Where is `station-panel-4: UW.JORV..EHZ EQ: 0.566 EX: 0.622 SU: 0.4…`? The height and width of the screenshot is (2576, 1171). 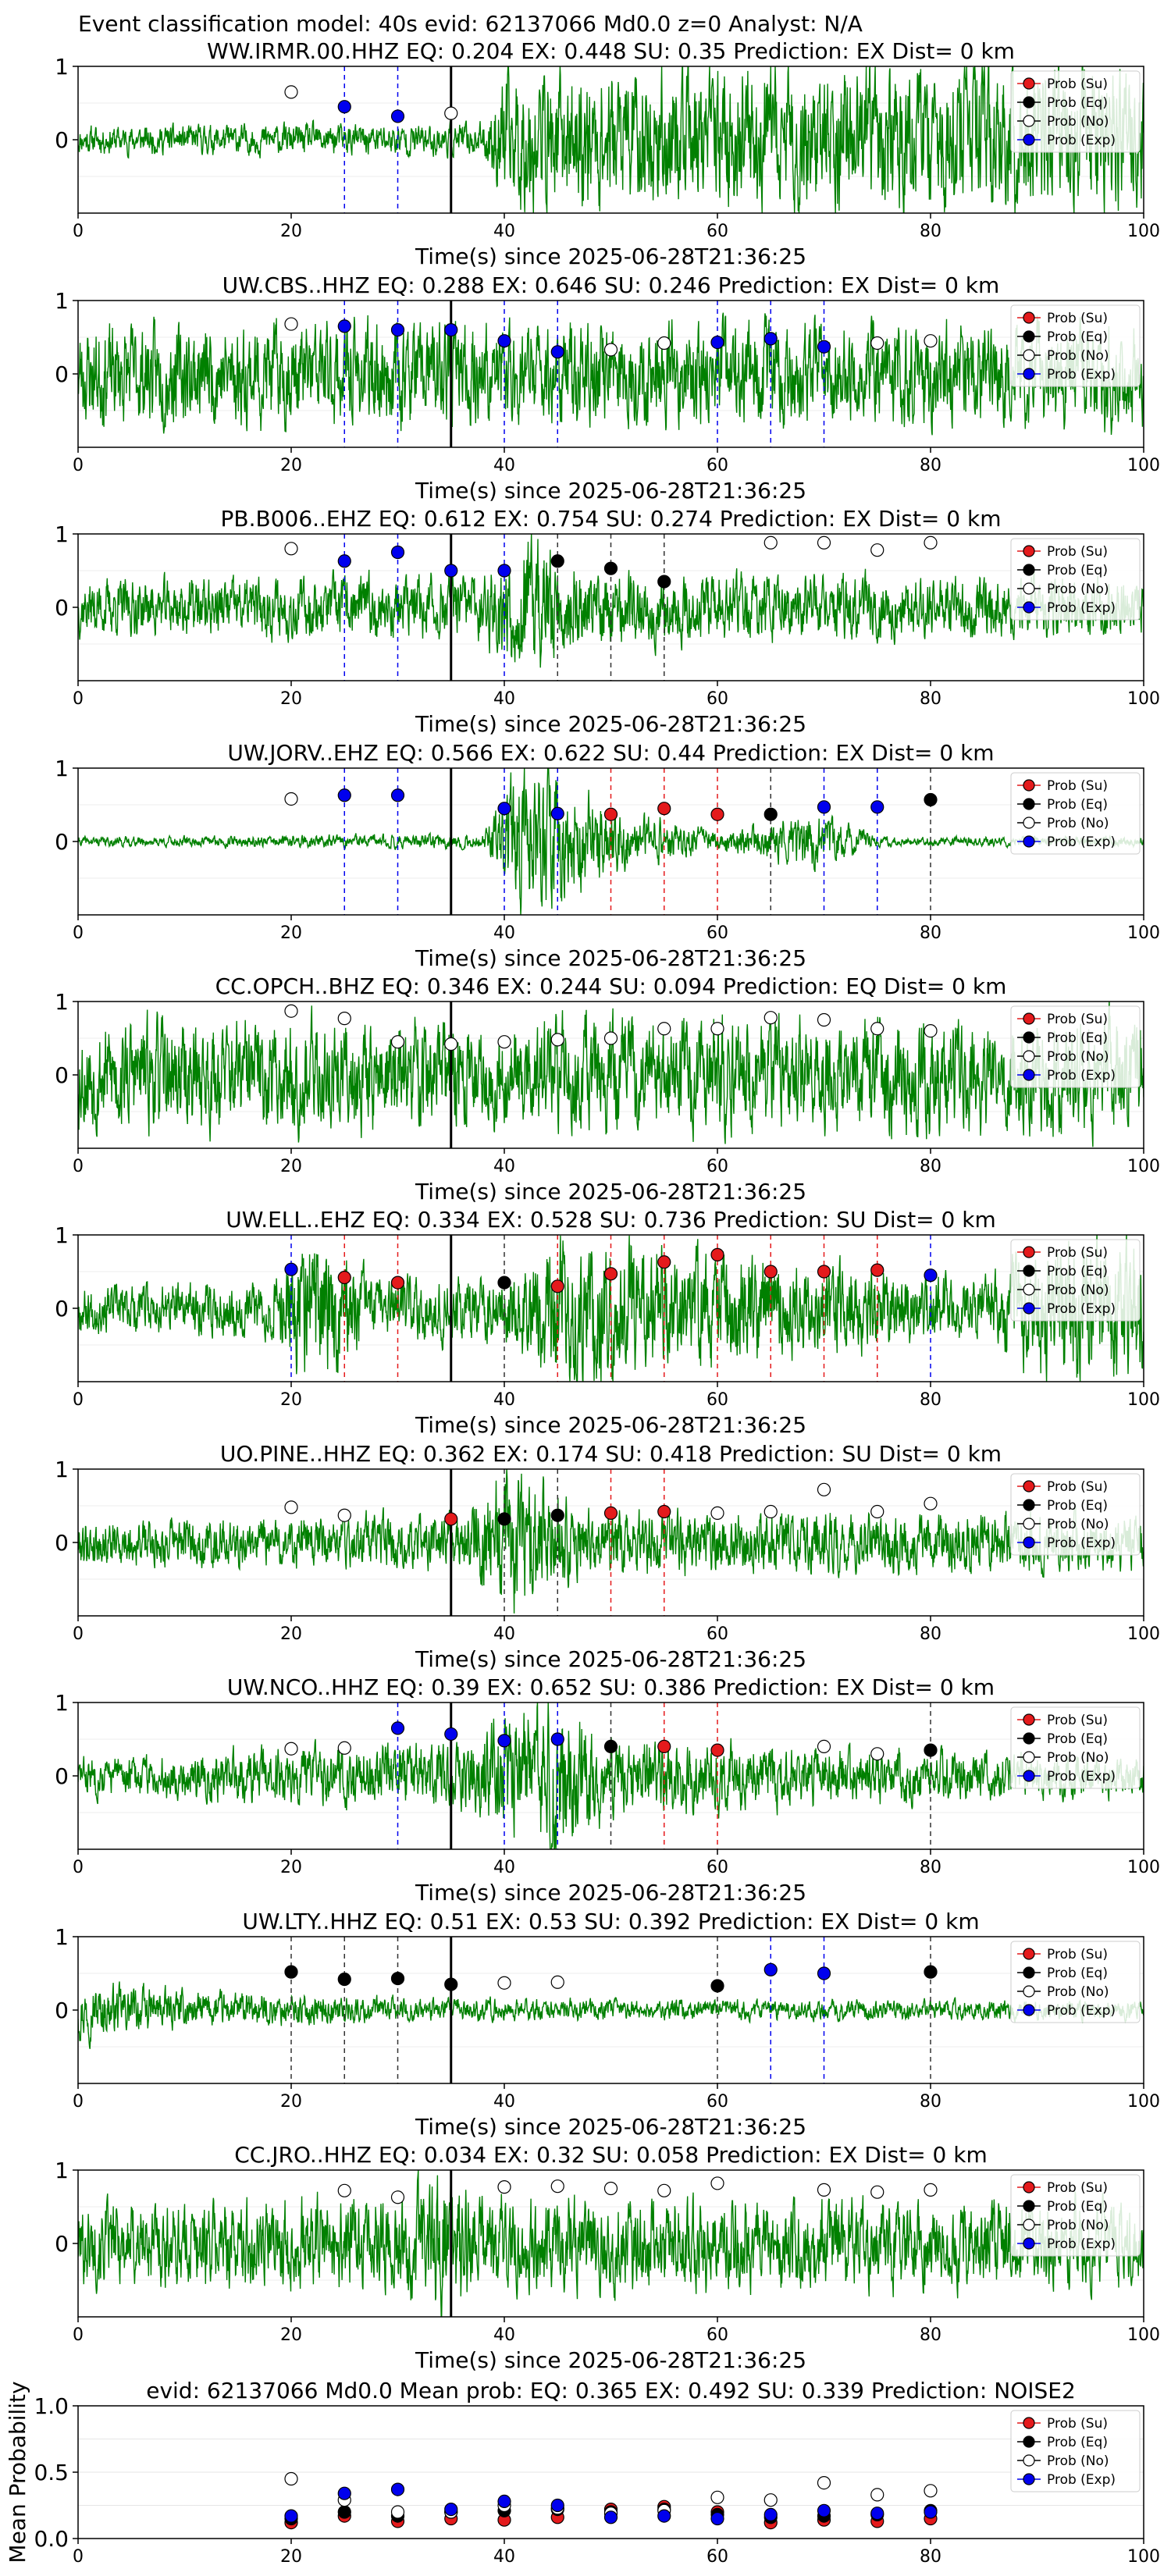 station-panel-4: UW.JORV..EHZ EQ: 0.566 EX: 0.622 SU: 0.4… is located at coordinates (607, 855).